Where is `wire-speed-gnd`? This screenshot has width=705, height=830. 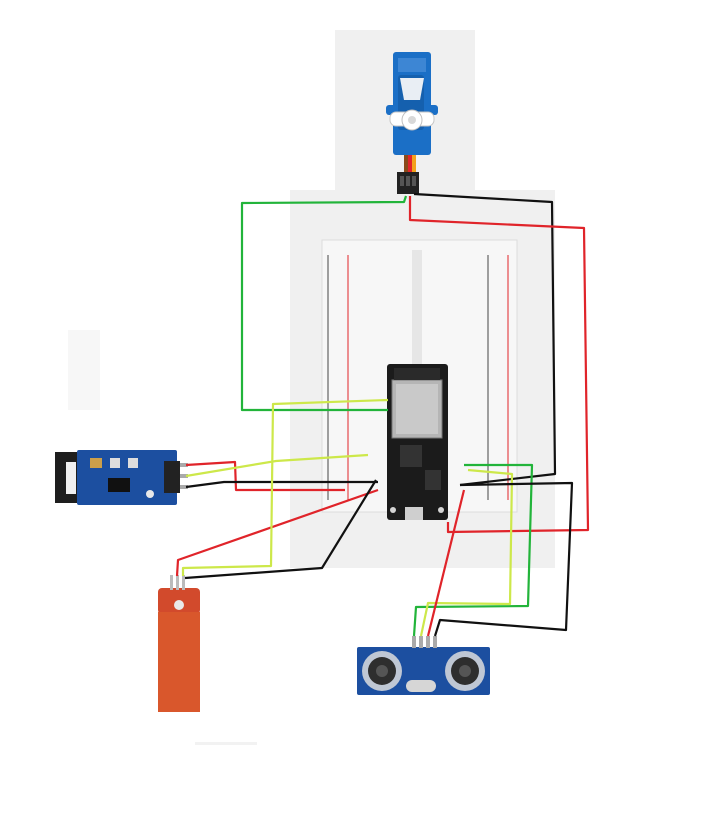
wire-speed-gnd is located at coordinates (281, 484).